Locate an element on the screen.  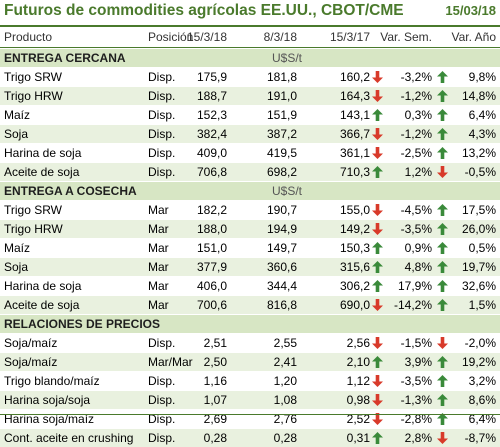
price-15-3-18: 2,51 is located at coordinates (215, 343).